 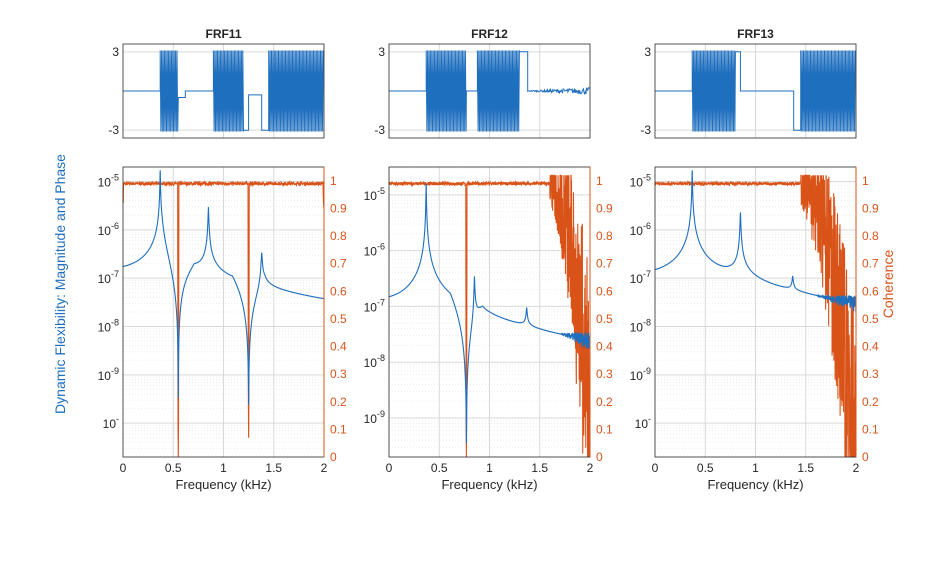 What do you see at coordinates (888, 284) in the screenshot?
I see `right-y-axis-label: Coherence` at bounding box center [888, 284].